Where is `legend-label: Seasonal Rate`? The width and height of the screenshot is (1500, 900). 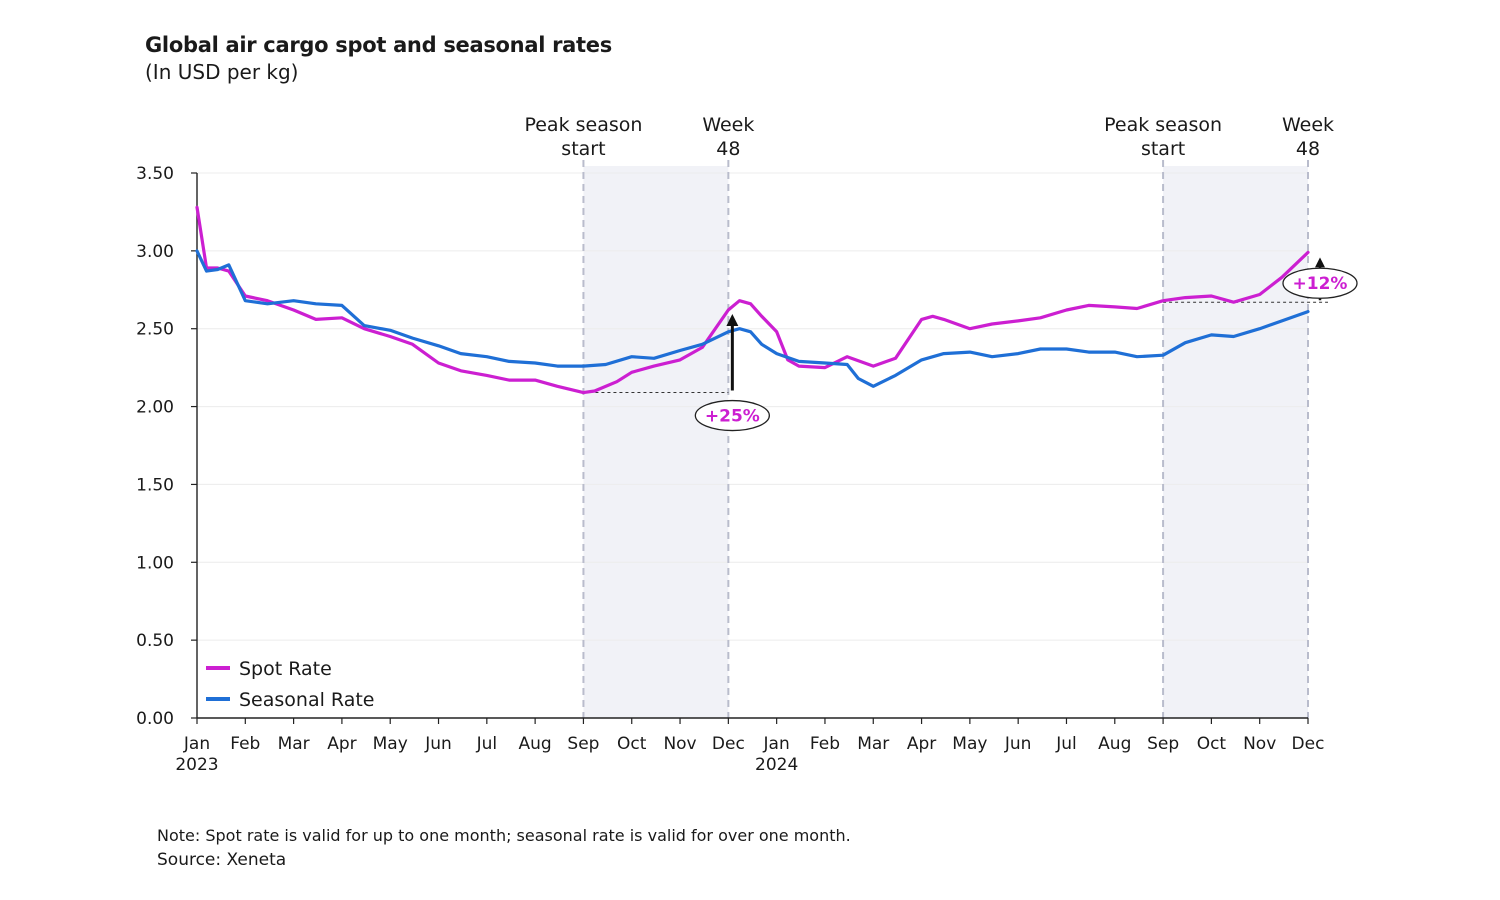
legend-label: Seasonal Rate is located at coordinates (307, 700).